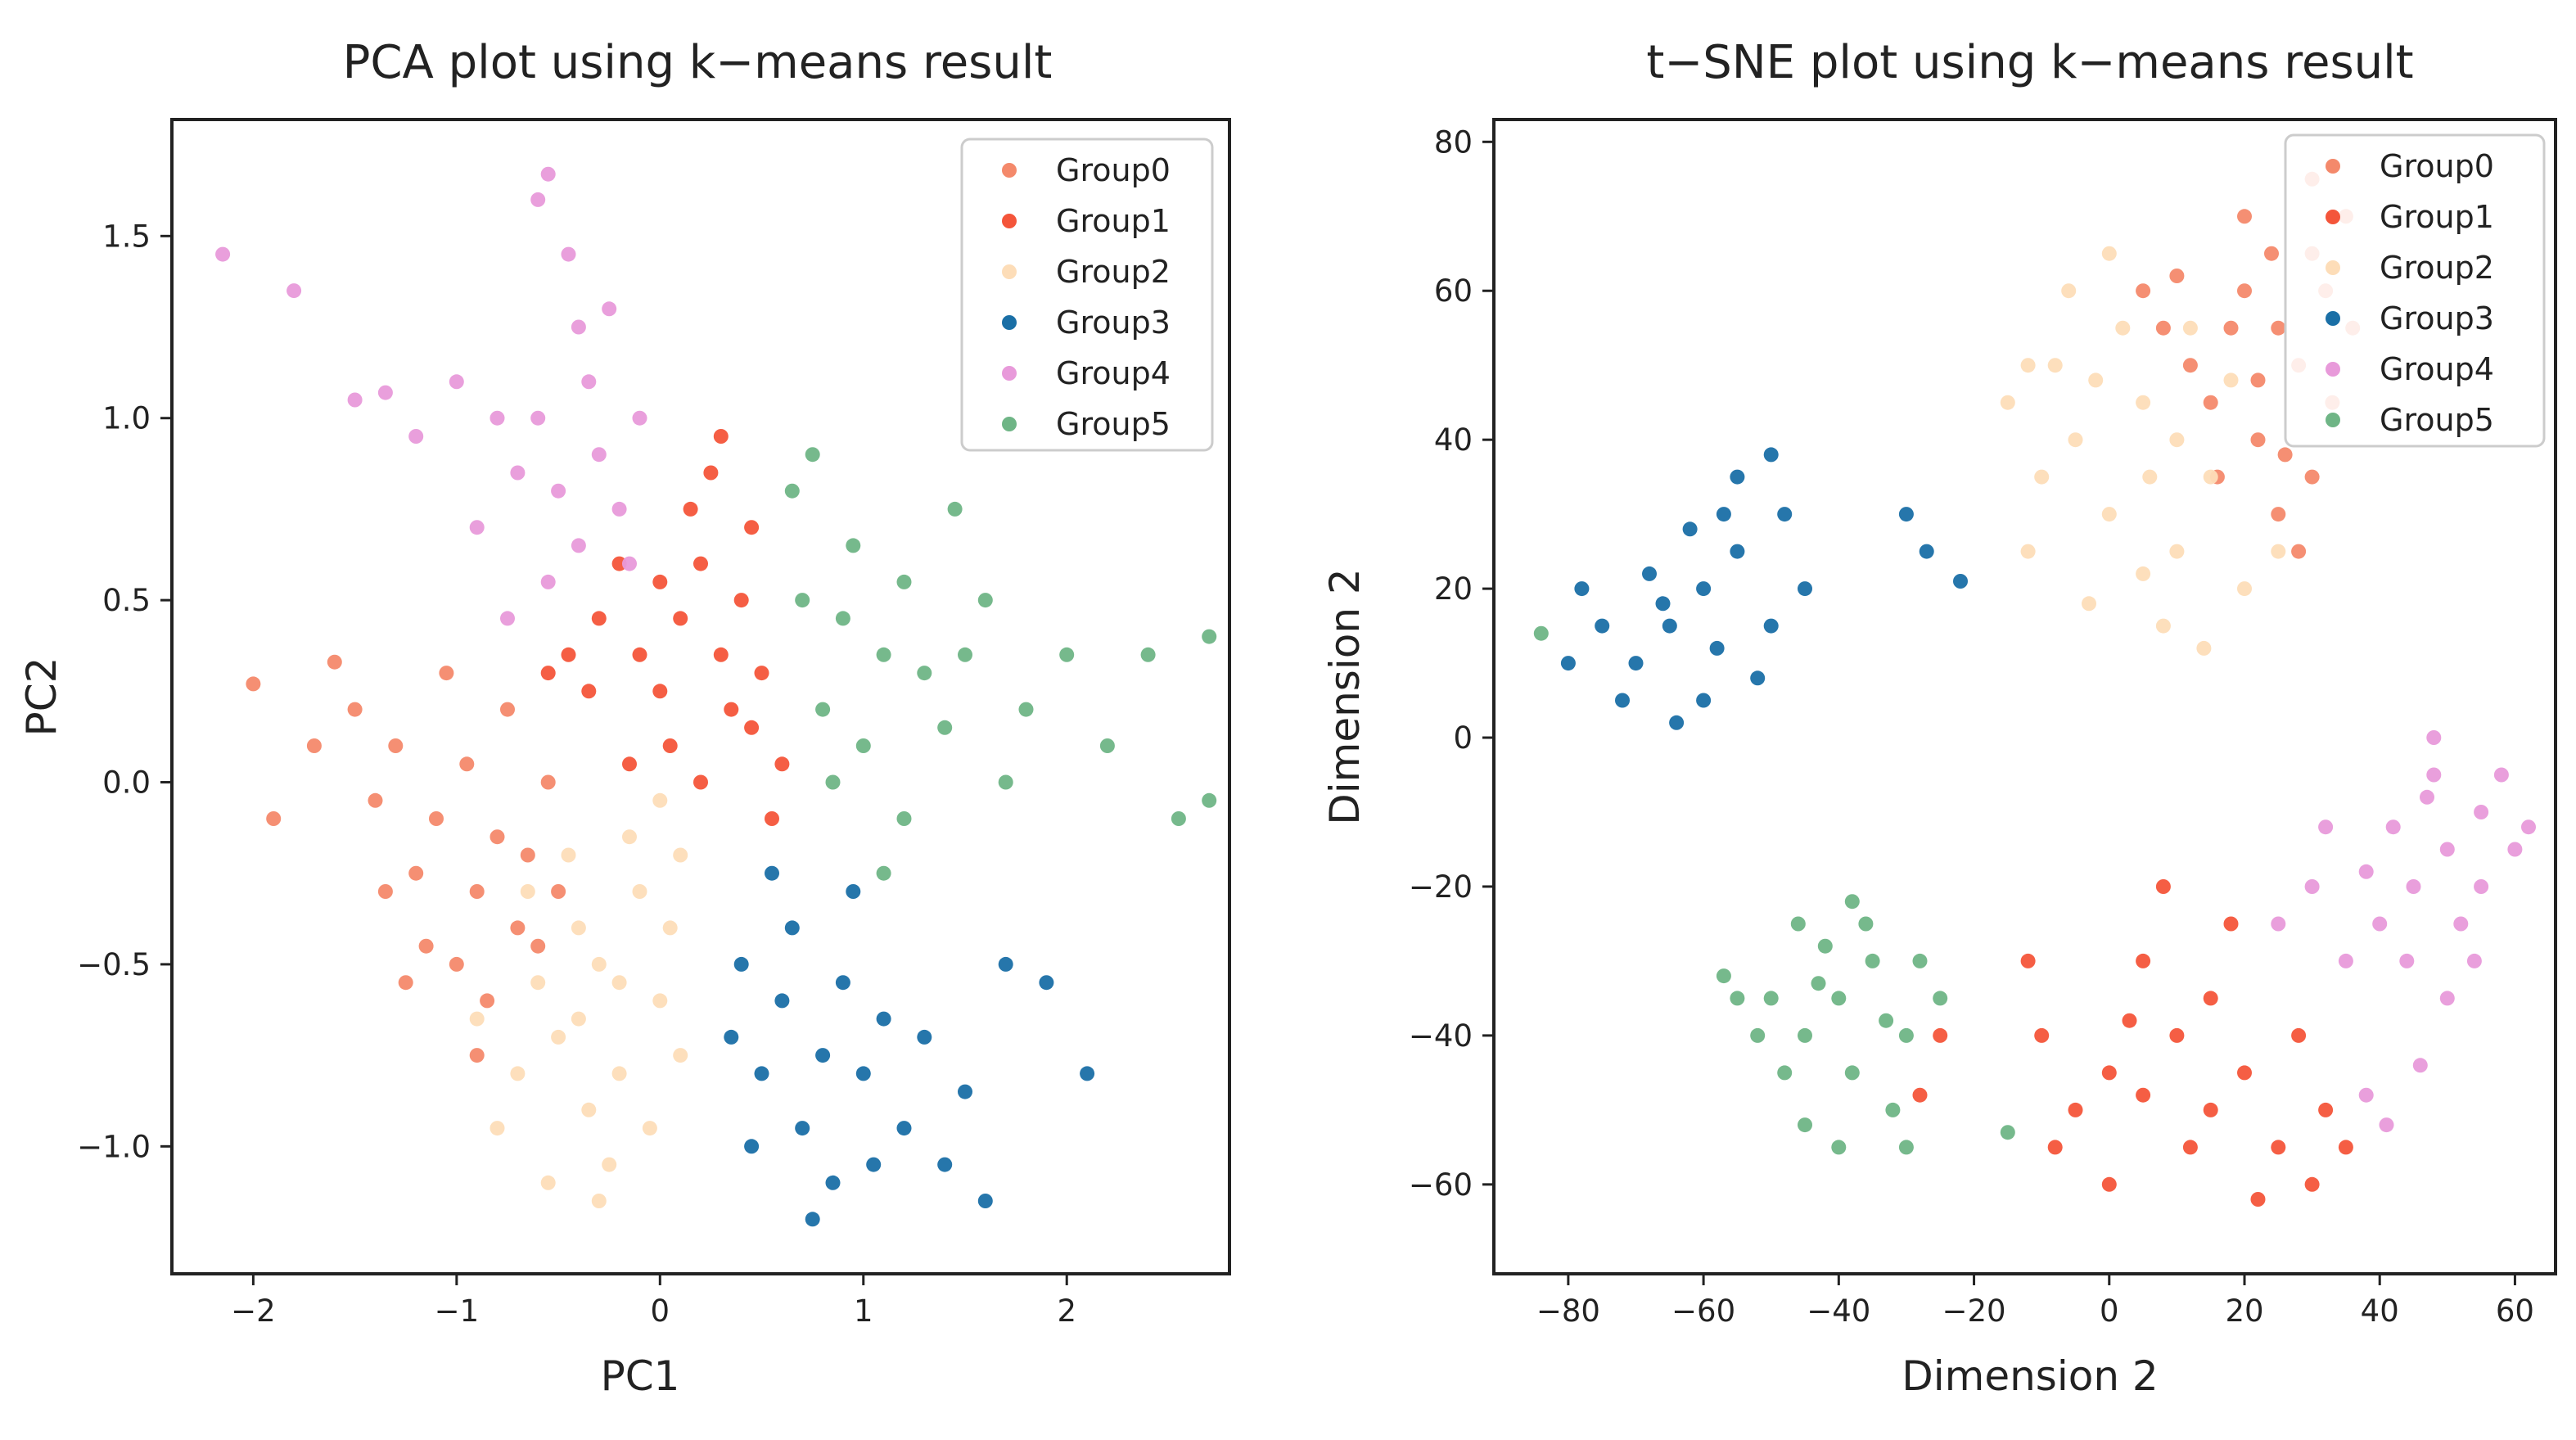  What do you see at coordinates (2437, 217) in the screenshot?
I see `tsne-legend-label-group1: Group1` at bounding box center [2437, 217].